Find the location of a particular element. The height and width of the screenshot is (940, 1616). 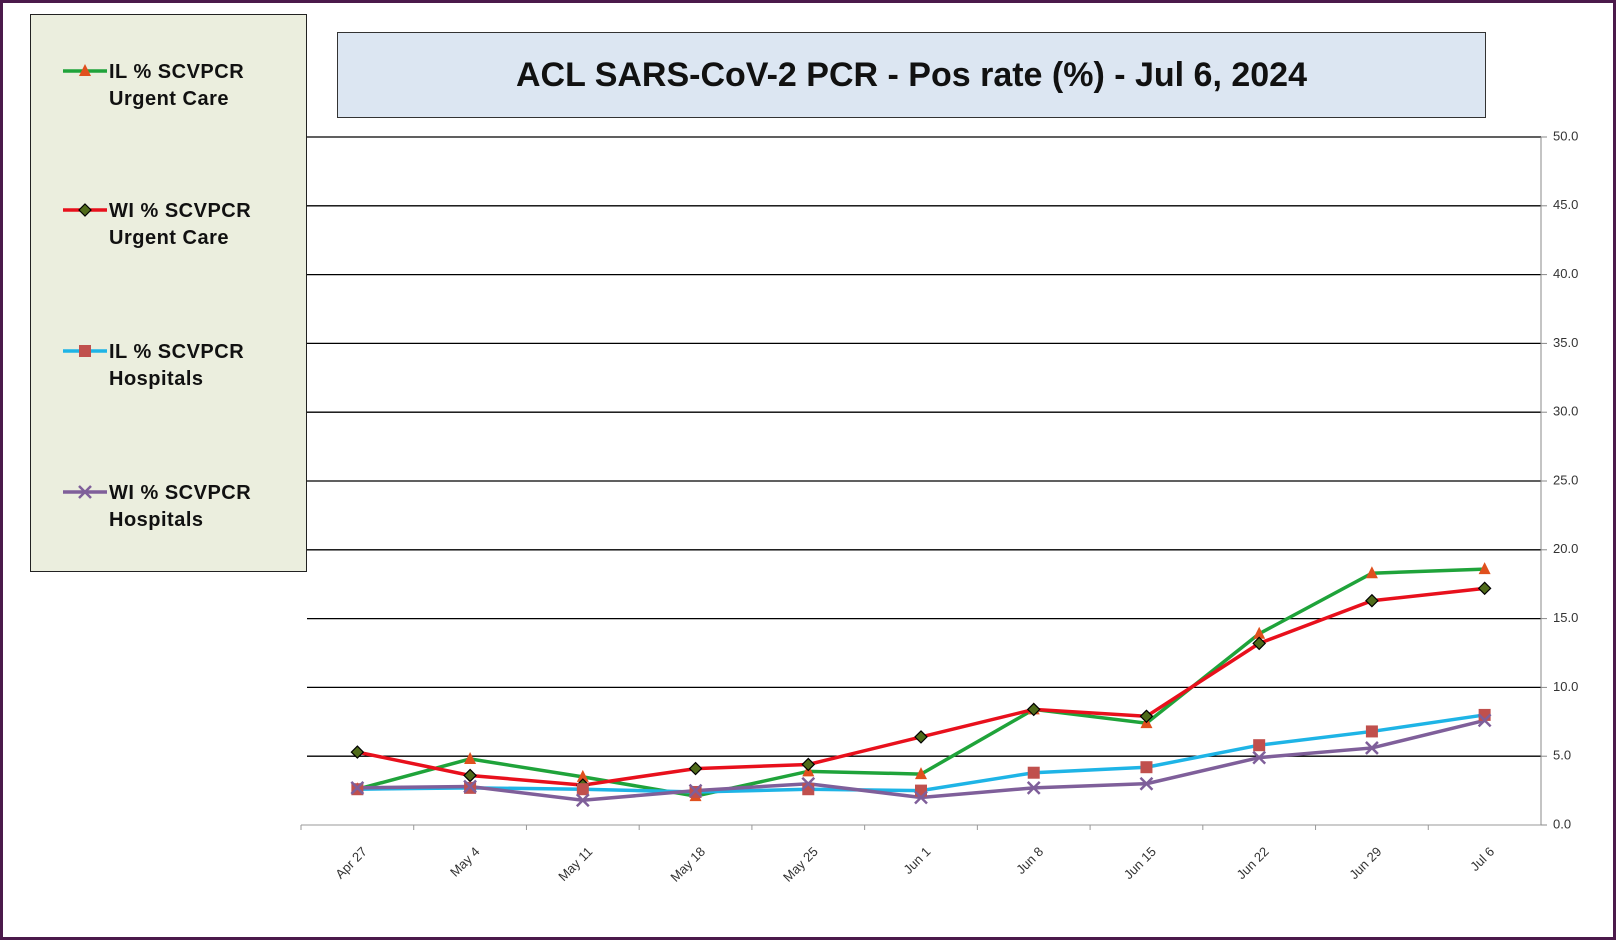

legend-label: IL % SCVPCR Urgent Care is located at coordinates (177, 85).